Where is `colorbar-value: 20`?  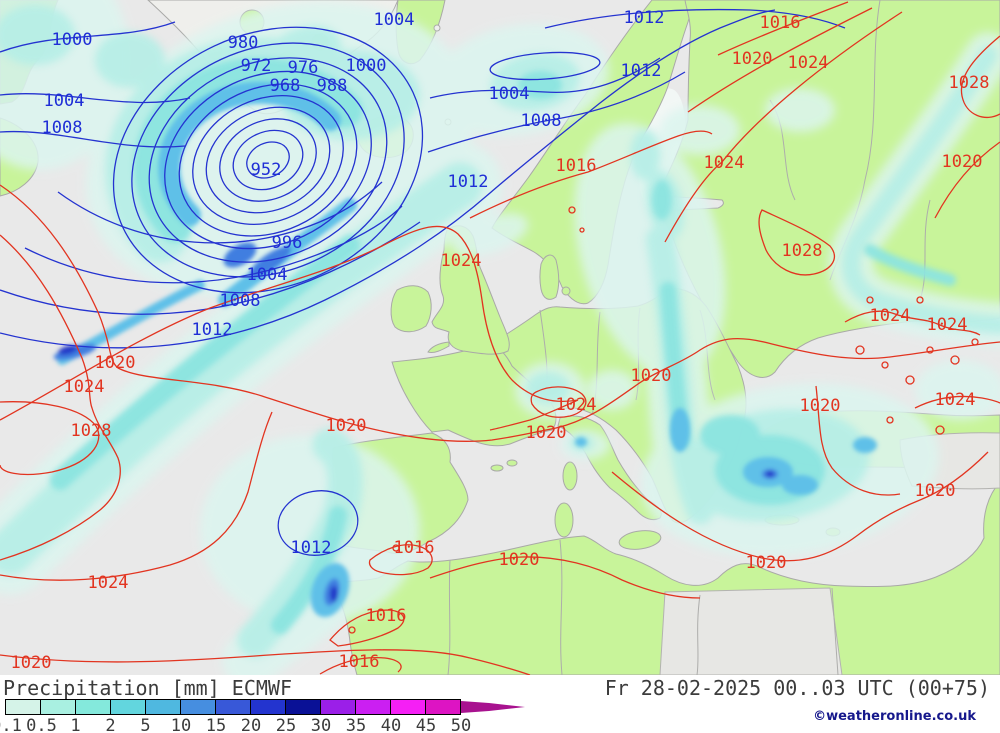 colorbar-value: 20 is located at coordinates (251, 724).